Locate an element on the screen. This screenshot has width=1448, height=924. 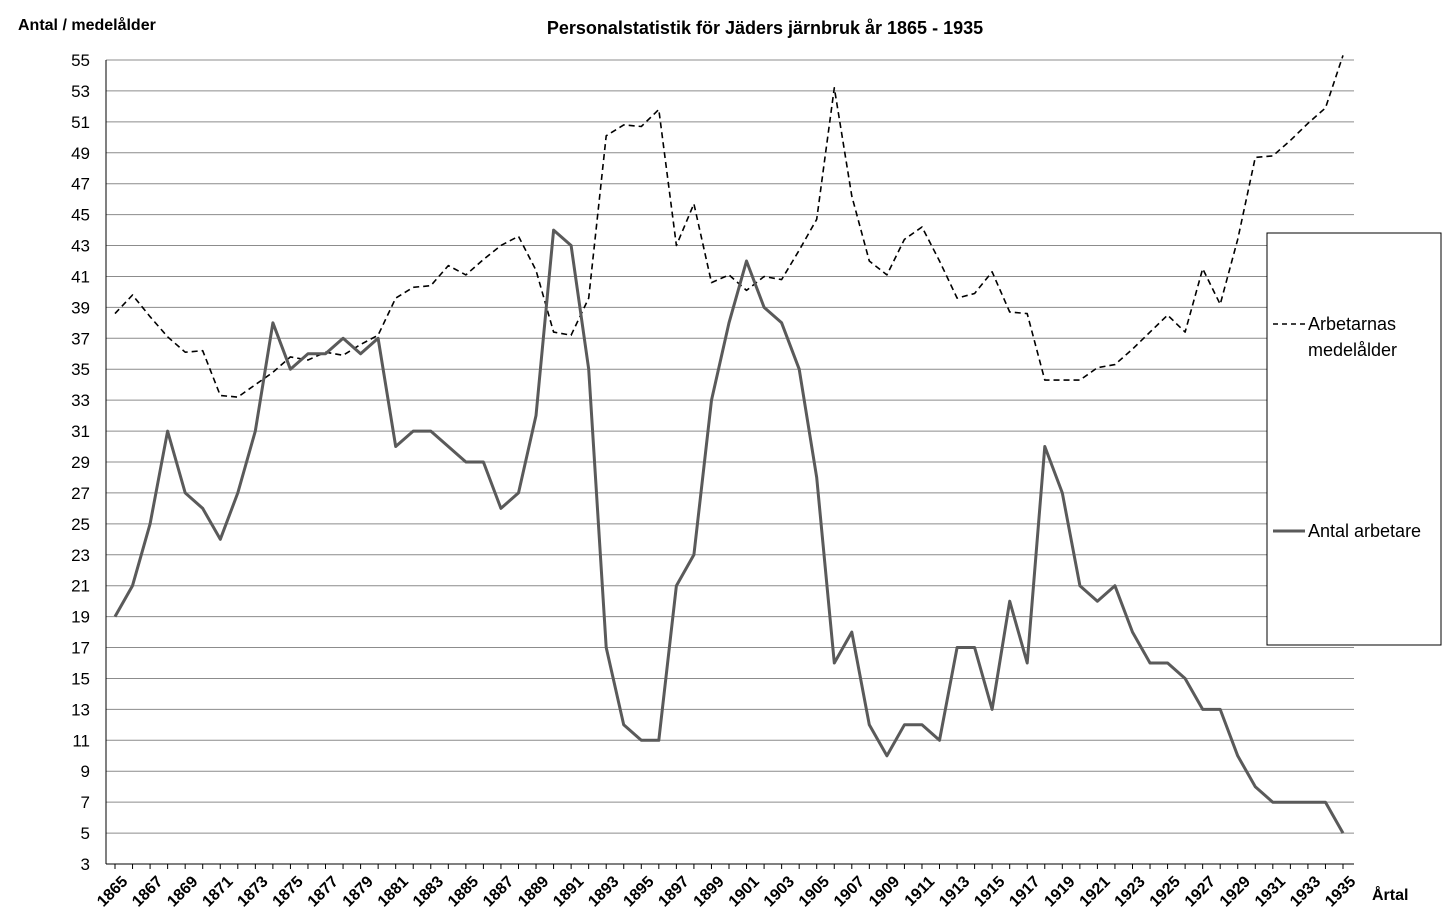
x-tick-label: 1929 is located at coordinates (1235, 891).